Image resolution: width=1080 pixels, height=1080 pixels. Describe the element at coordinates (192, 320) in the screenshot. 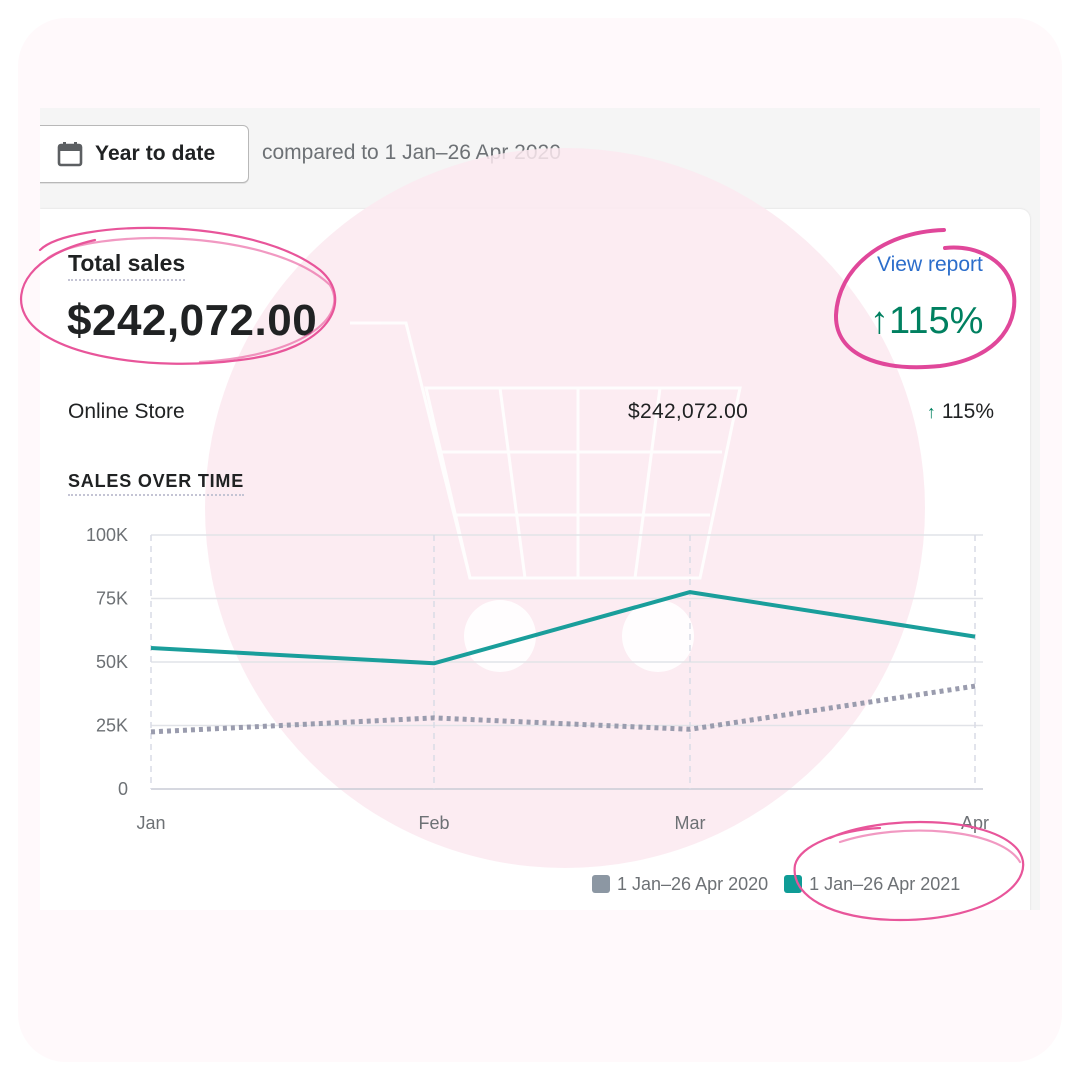

I see `total-sales-value: $242,072.00` at that location.